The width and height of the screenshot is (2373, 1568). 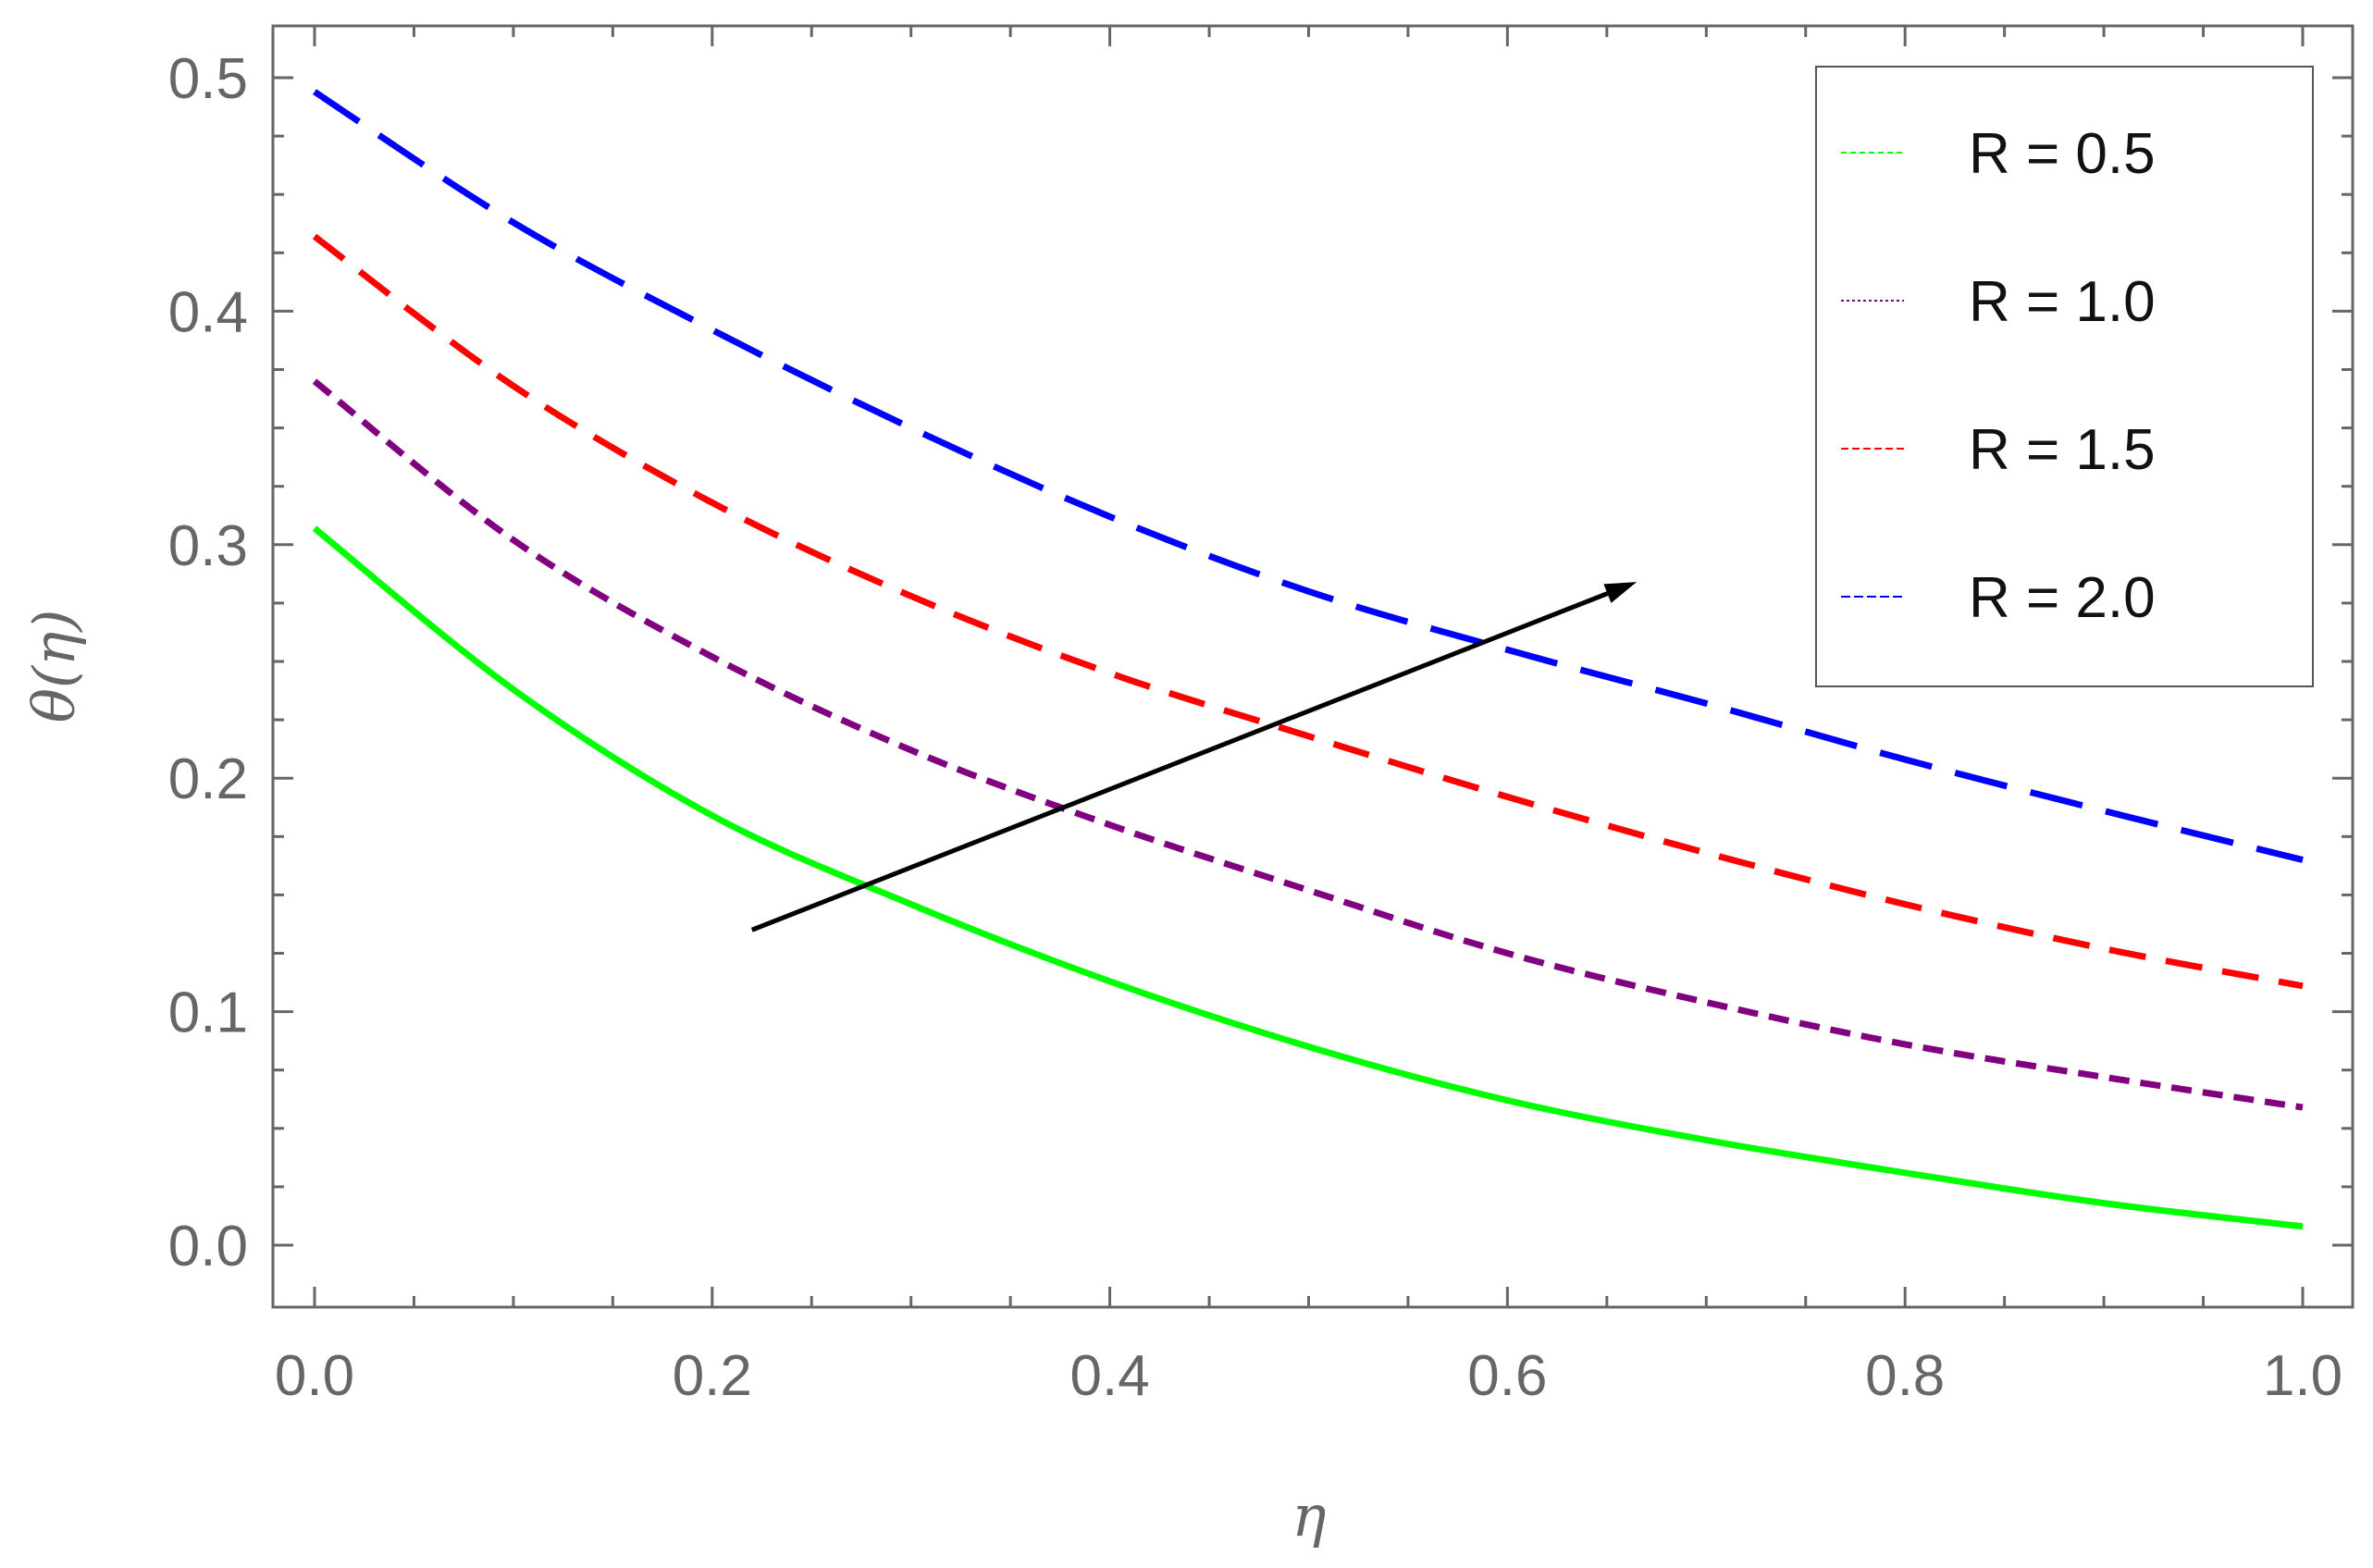 I want to click on x-tick-label: 0.8, so click(x=1905, y=1376).